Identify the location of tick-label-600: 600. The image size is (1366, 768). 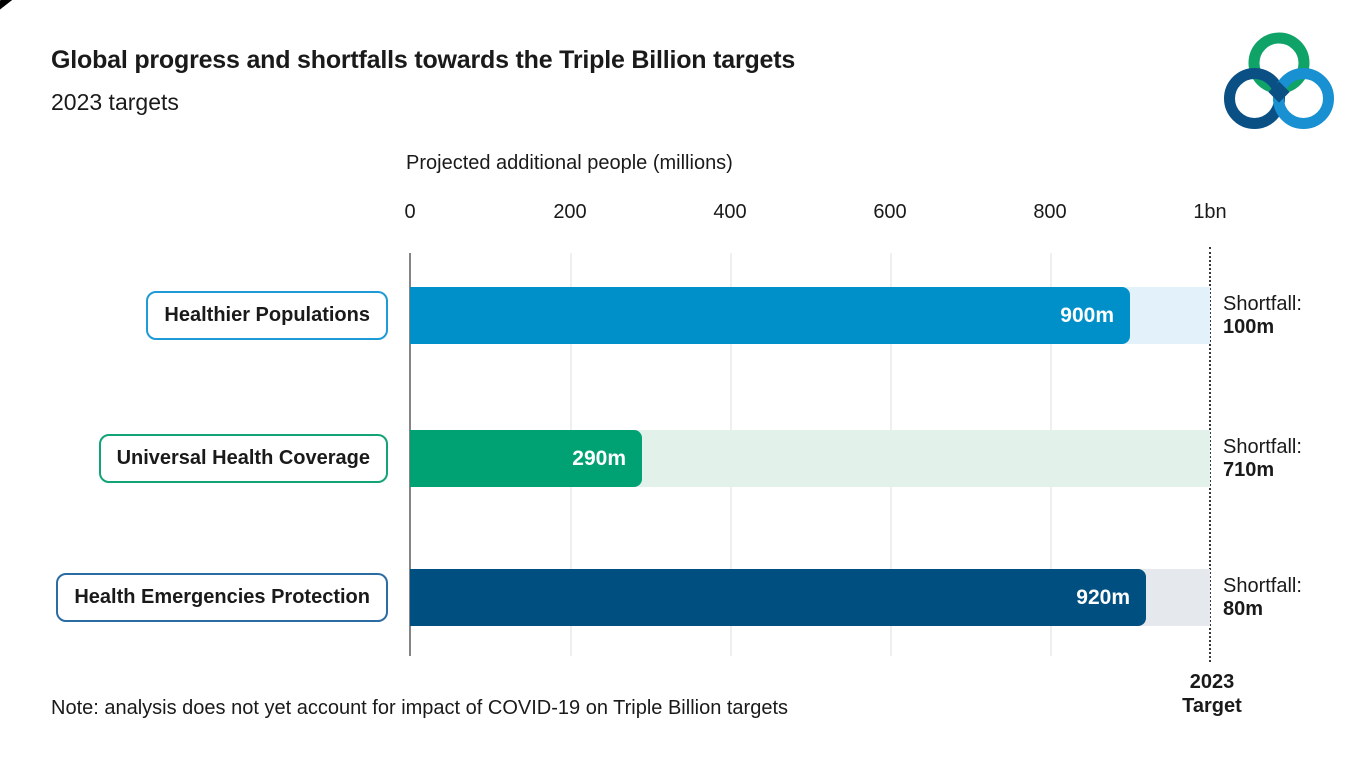
(890, 212).